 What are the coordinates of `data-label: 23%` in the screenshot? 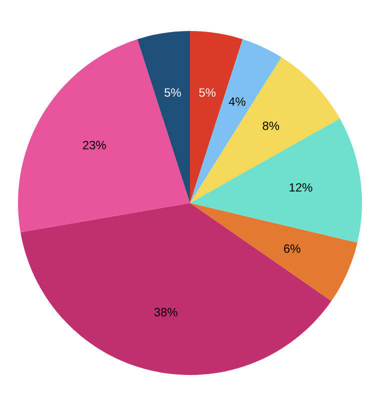 It's located at (94, 145).